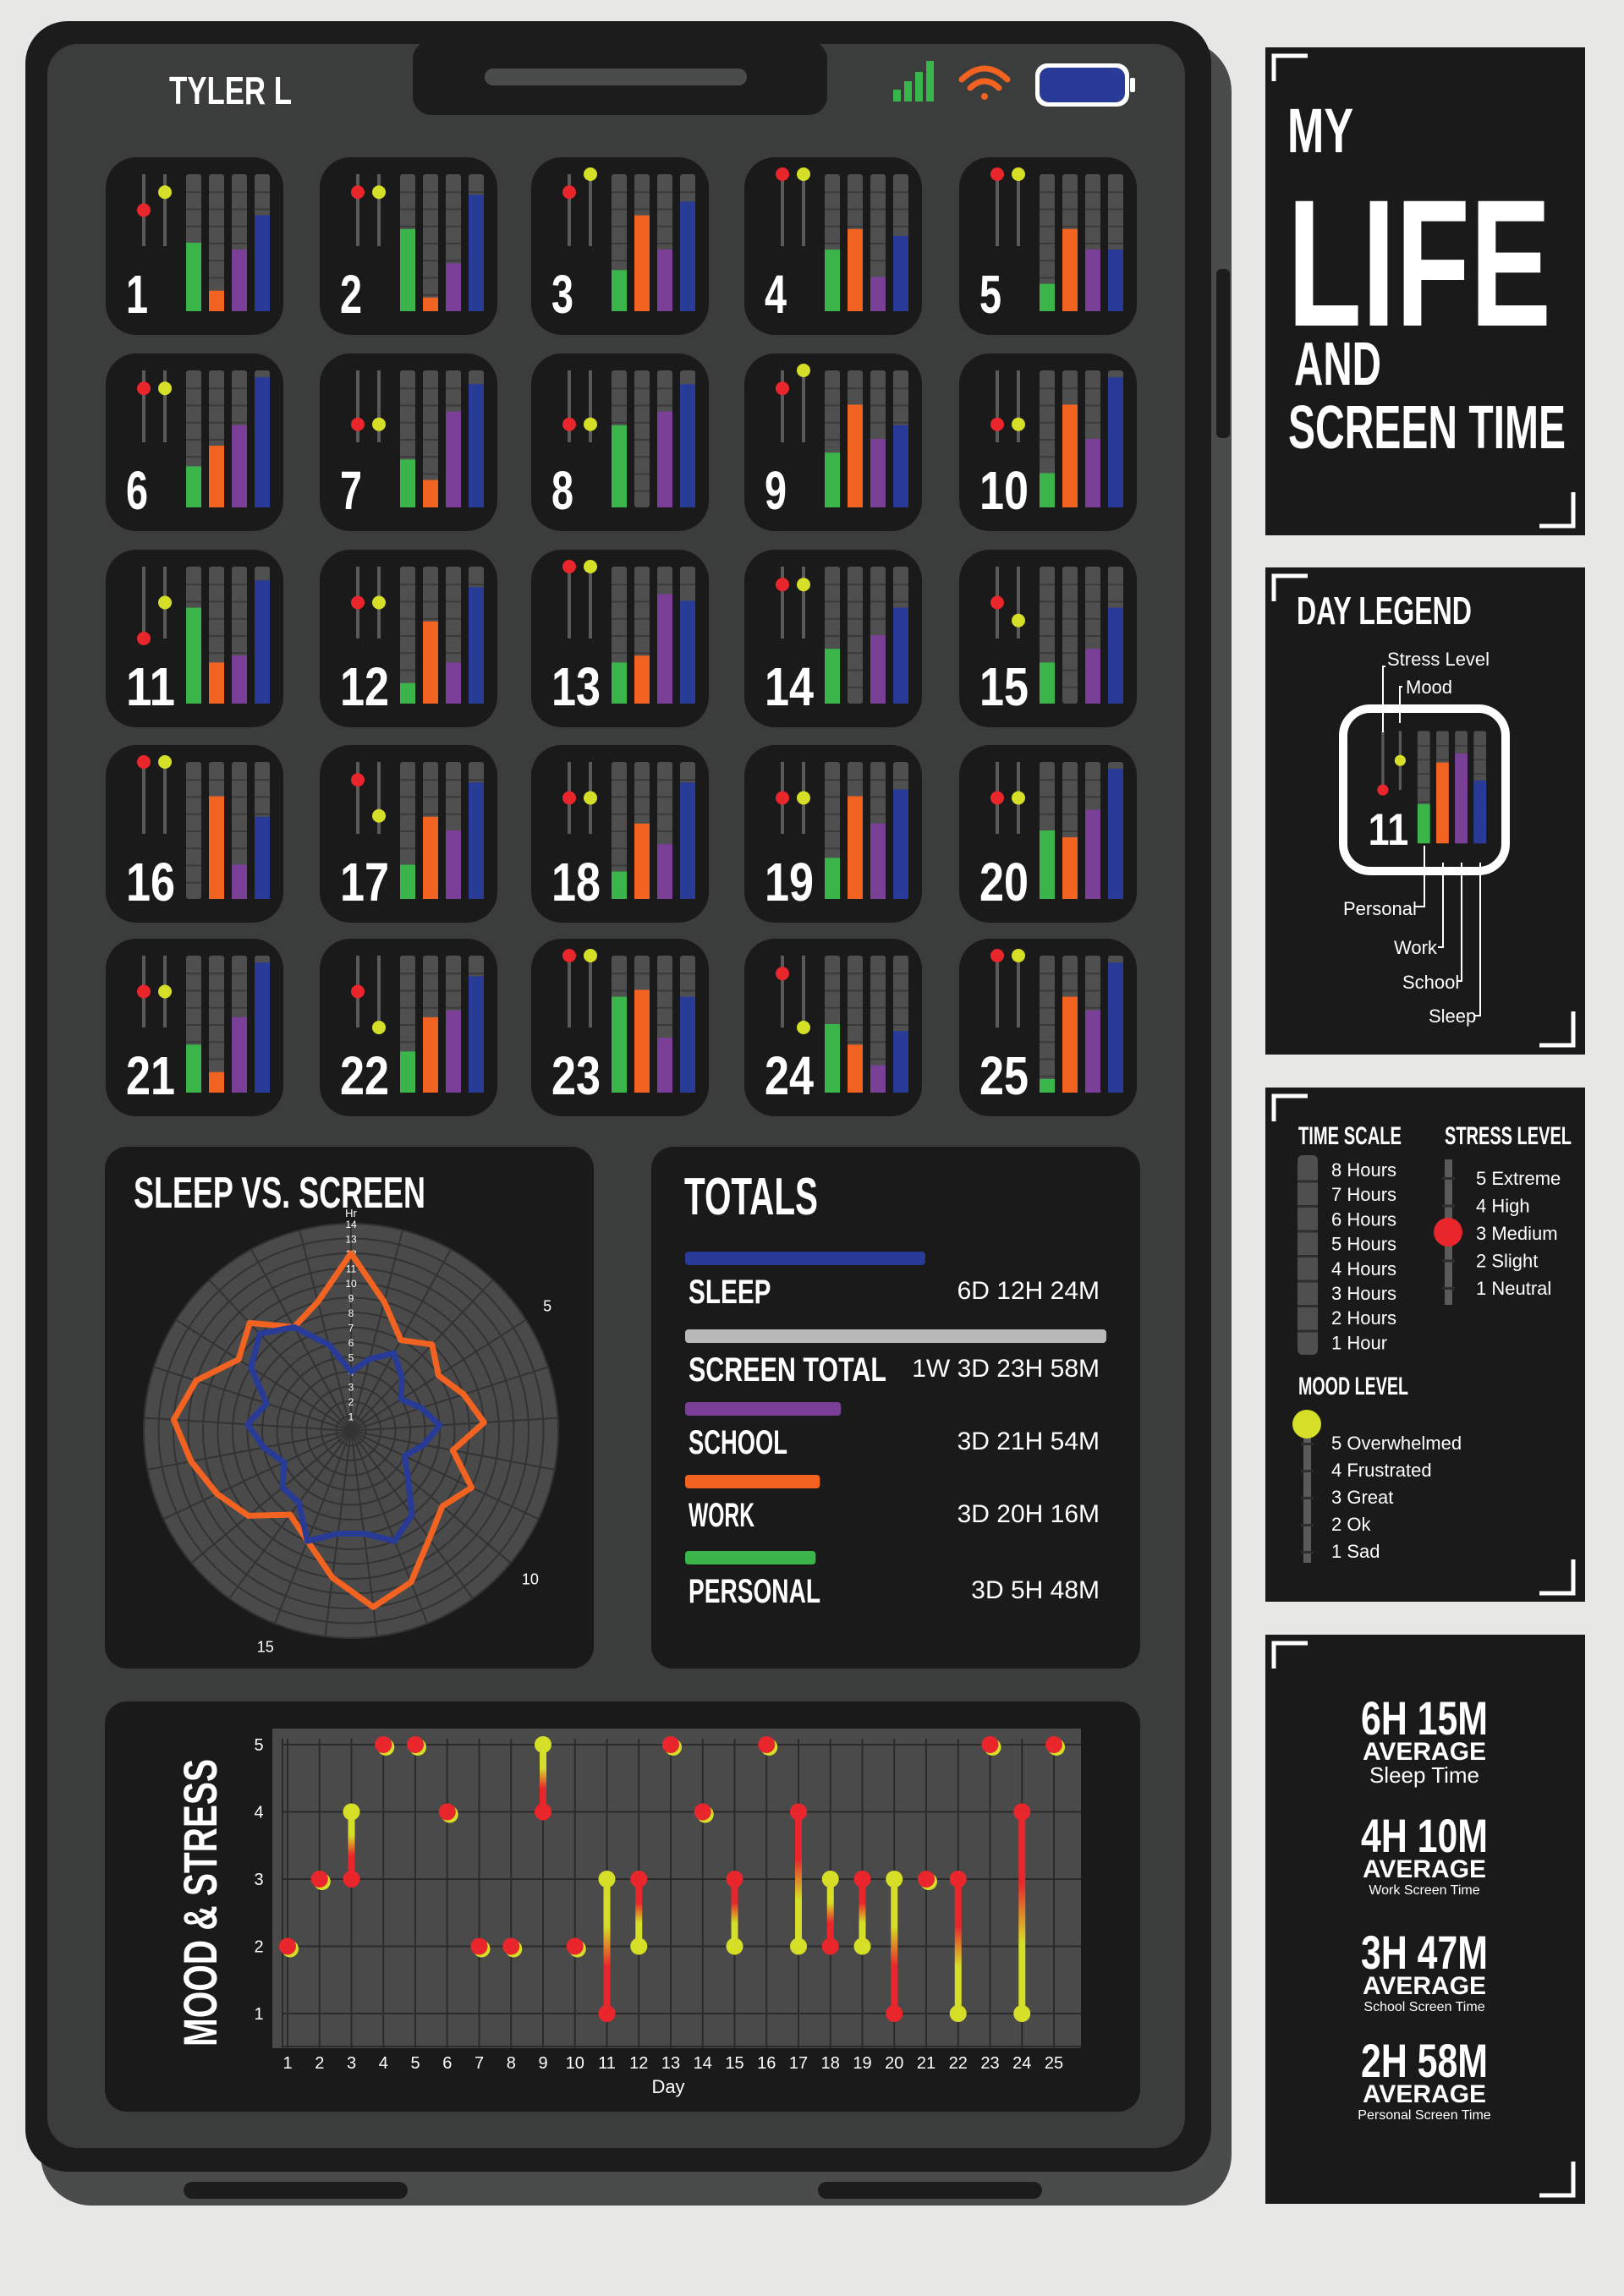 Image resolution: width=1624 pixels, height=2296 pixels. I want to click on radar-unit-label: Hr, so click(351, 1213).